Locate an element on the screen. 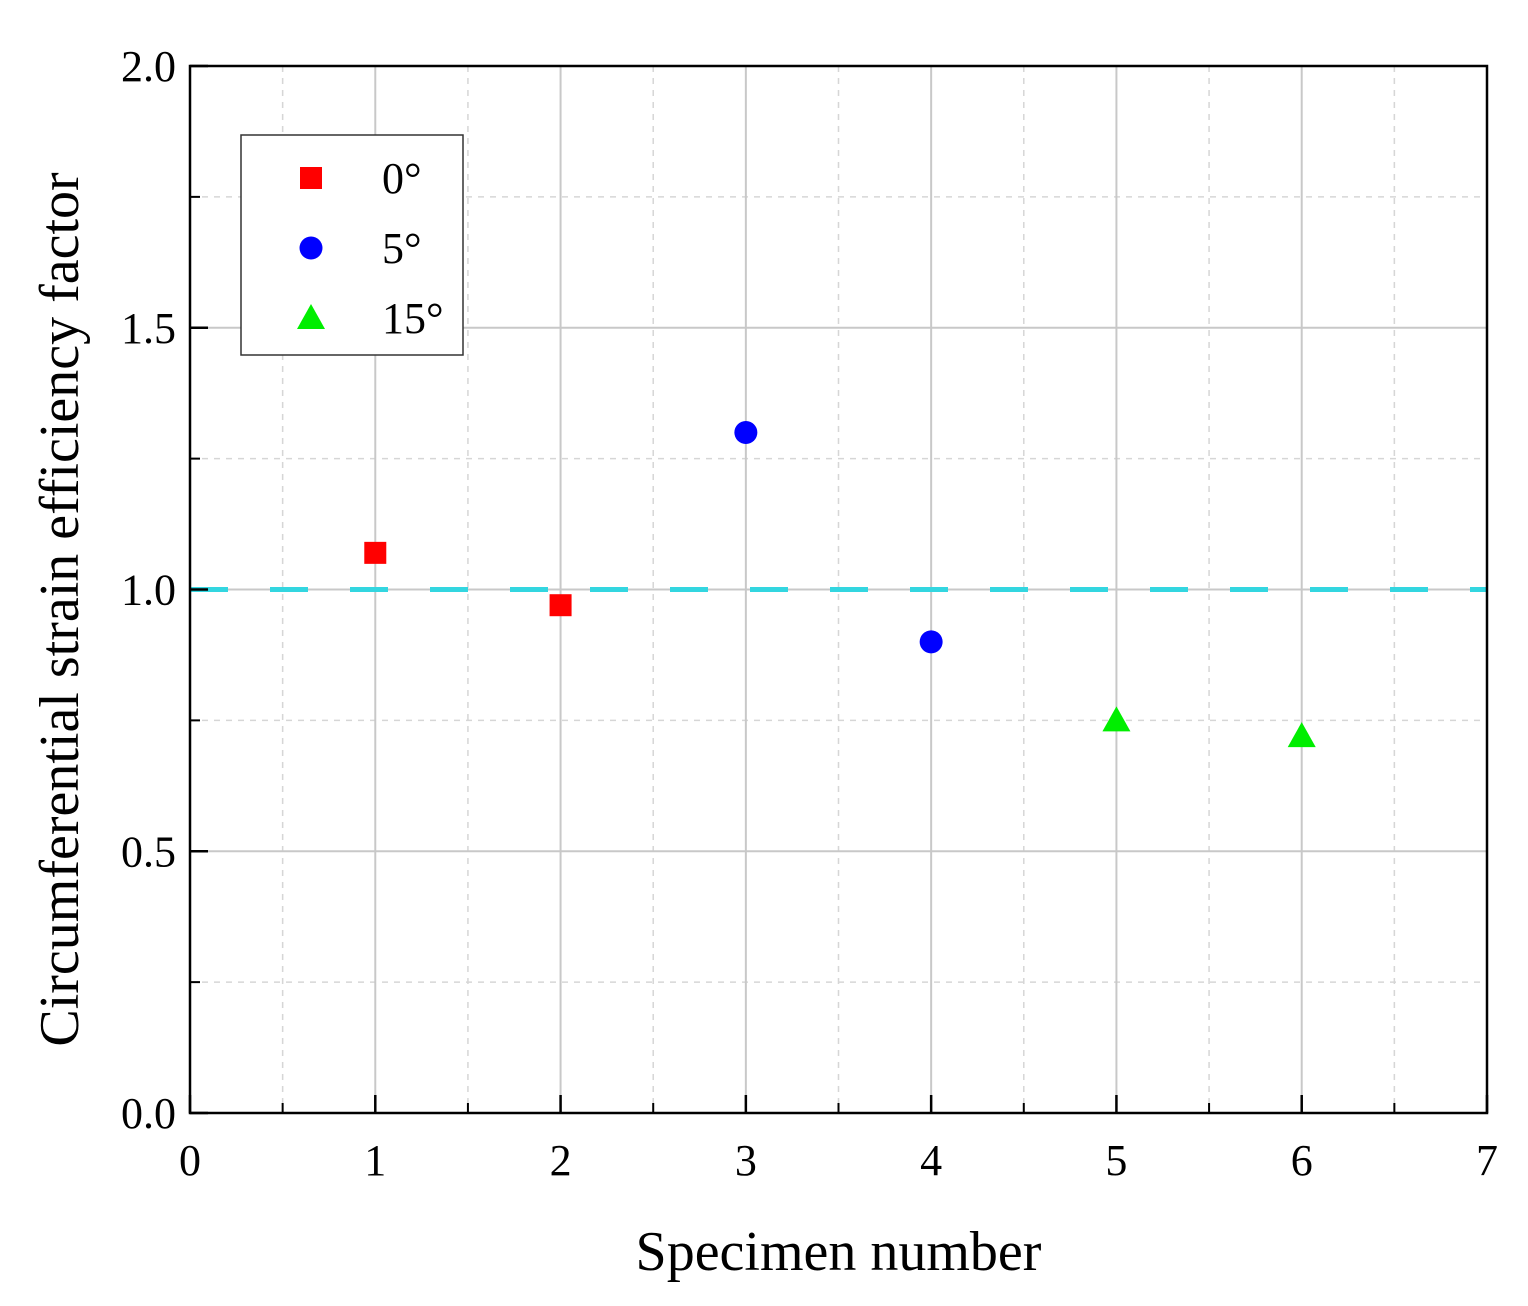 This screenshot has width=1528, height=1306. legend: 0° 5° 15° is located at coordinates (352, 245).